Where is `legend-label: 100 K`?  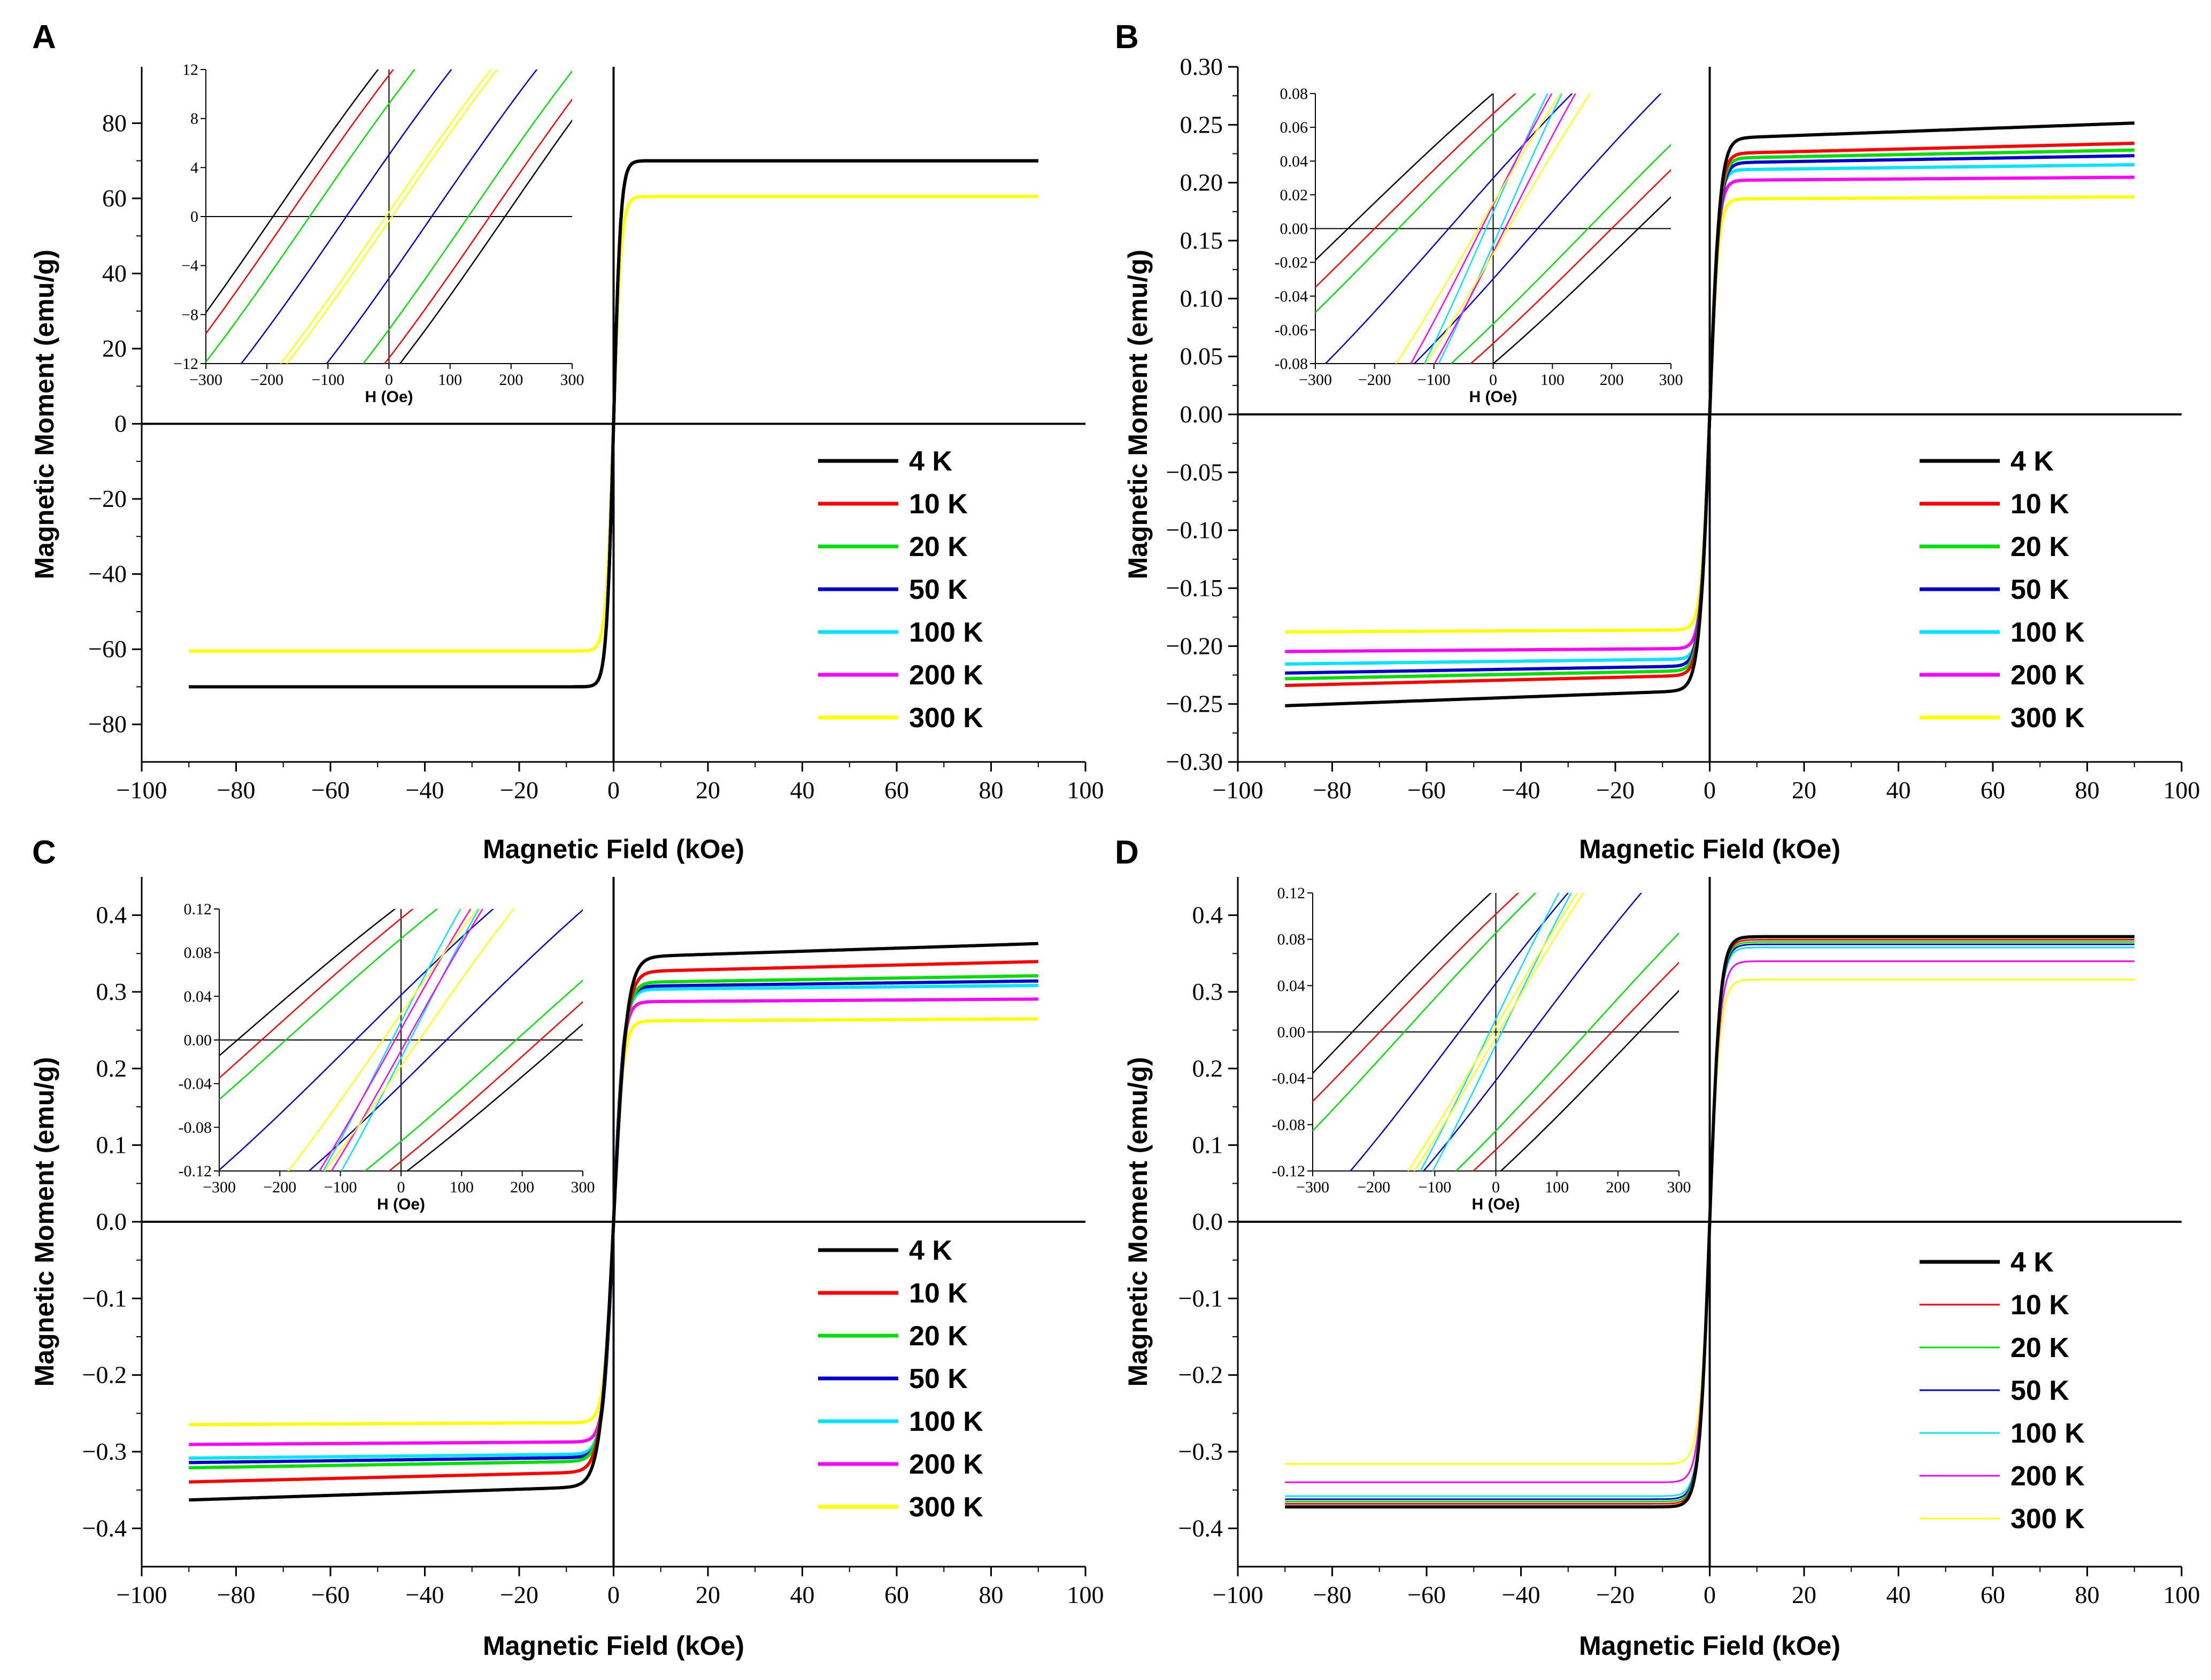 legend-label: 100 K is located at coordinates (2047, 632).